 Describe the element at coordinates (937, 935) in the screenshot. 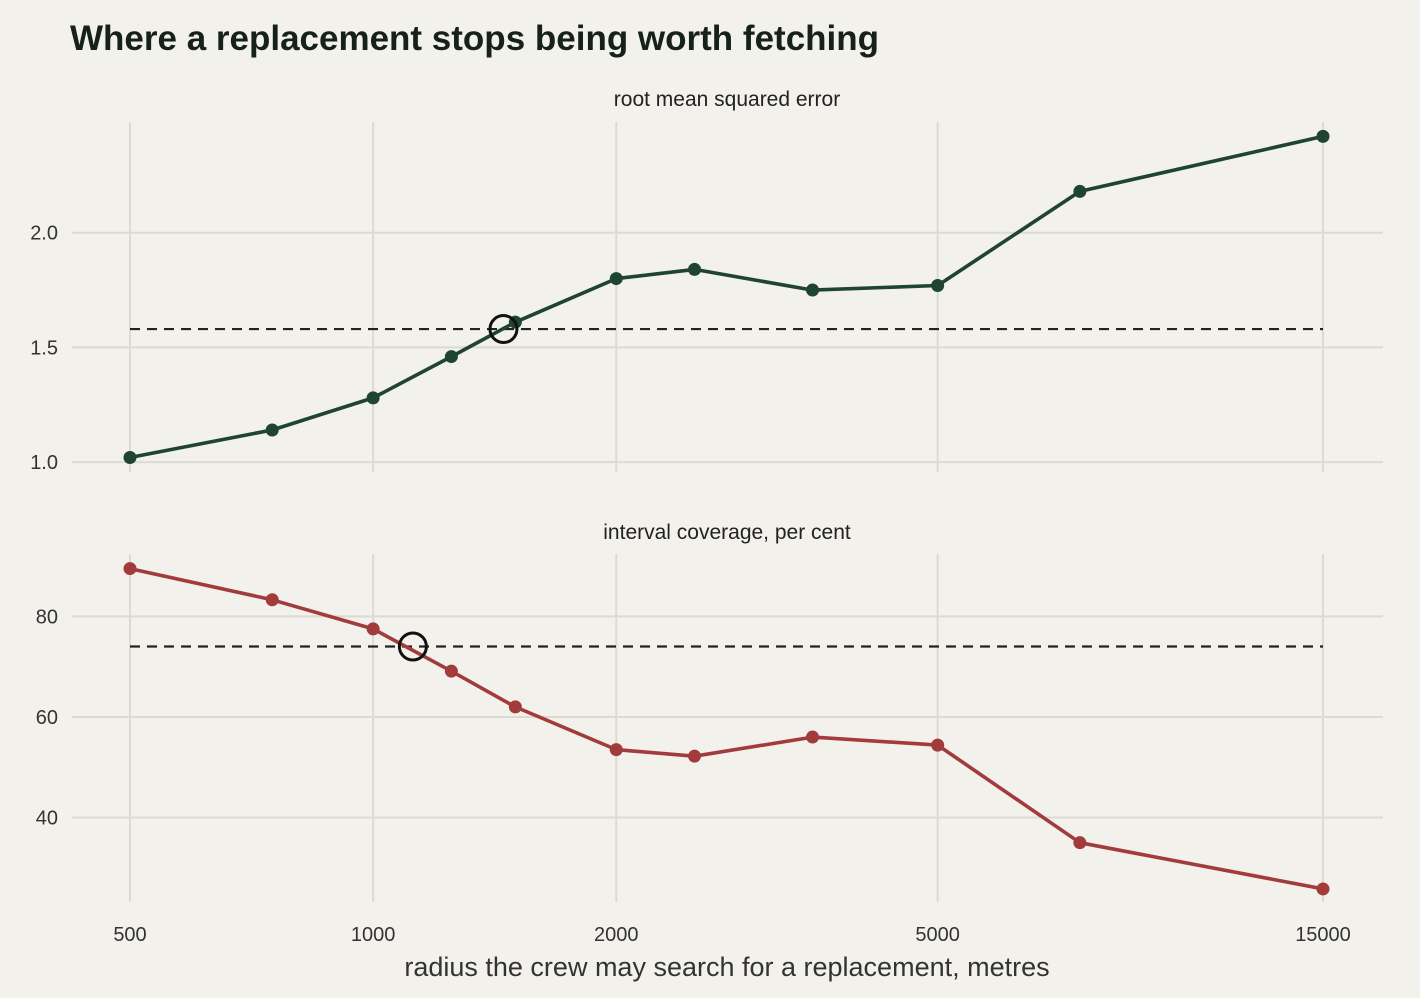

I see `x-tick-label: 5000` at that location.